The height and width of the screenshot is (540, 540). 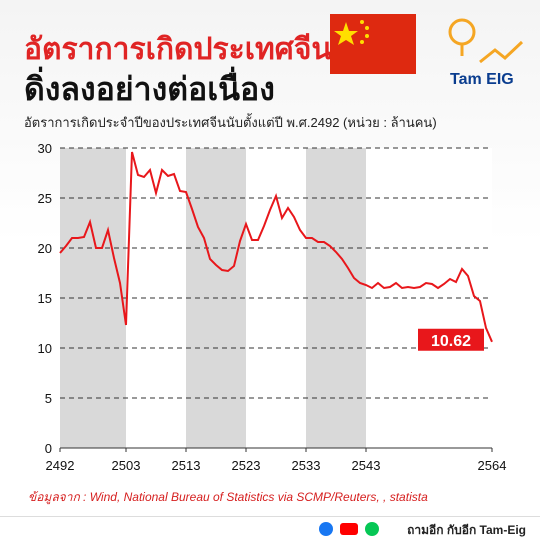 I want to click on footer-text: ถามอีก กับอีก Tam-Eig, so click(x=466, y=530).